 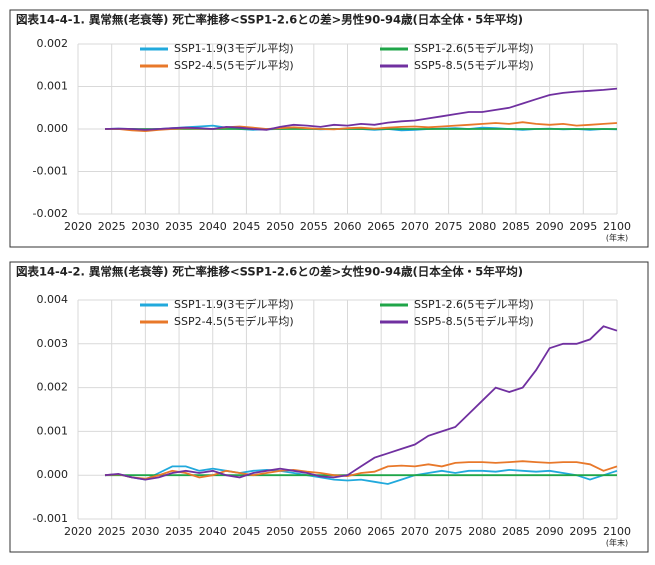 What do you see at coordinates (50, 213) in the screenshot?
I see `y-tick-label: -0.002` at bounding box center [50, 213].